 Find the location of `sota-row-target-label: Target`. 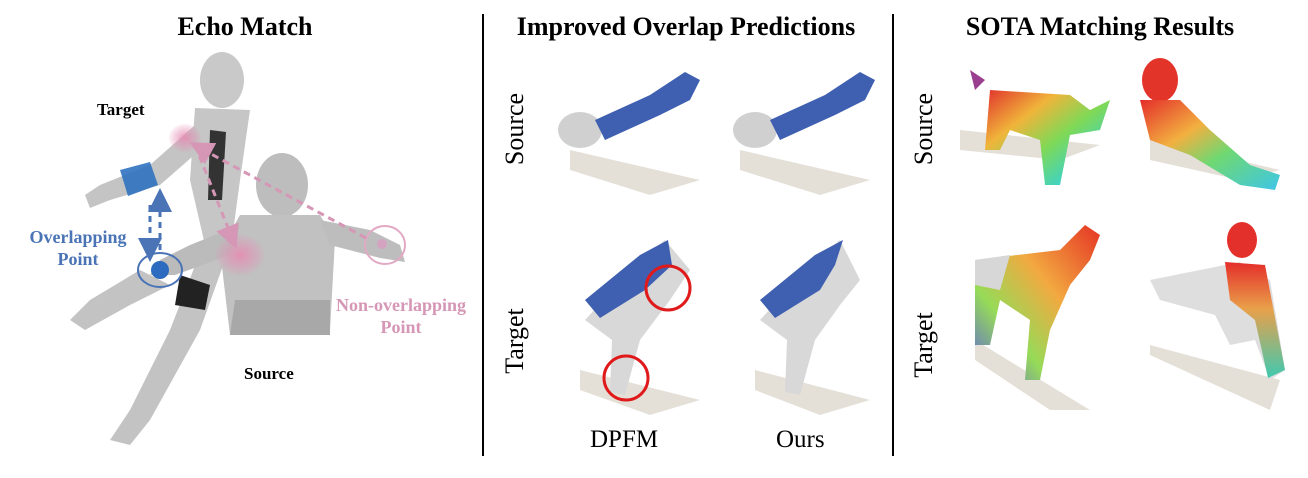

sota-row-target-label: Target is located at coordinates (924, 345).